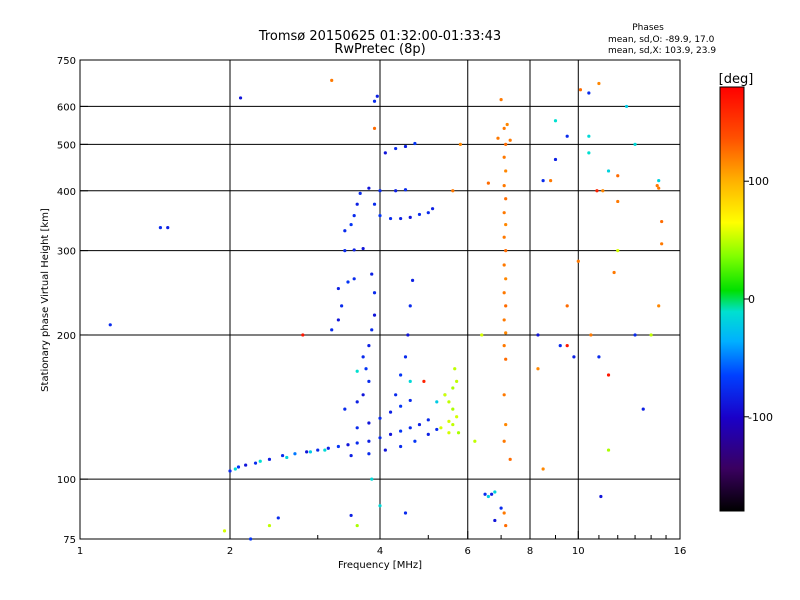  Describe the element at coordinates (661, 40) in the screenshot. I see `phases-o-stats: mean, sd,O: -89.9, 17.0` at that location.